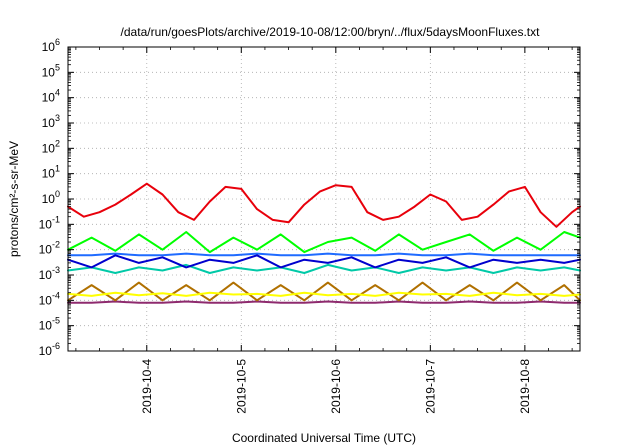 Image resolution: width=640 pixels, height=448 pixels. I want to click on y-tick-label: 10³, so click(51, 121).